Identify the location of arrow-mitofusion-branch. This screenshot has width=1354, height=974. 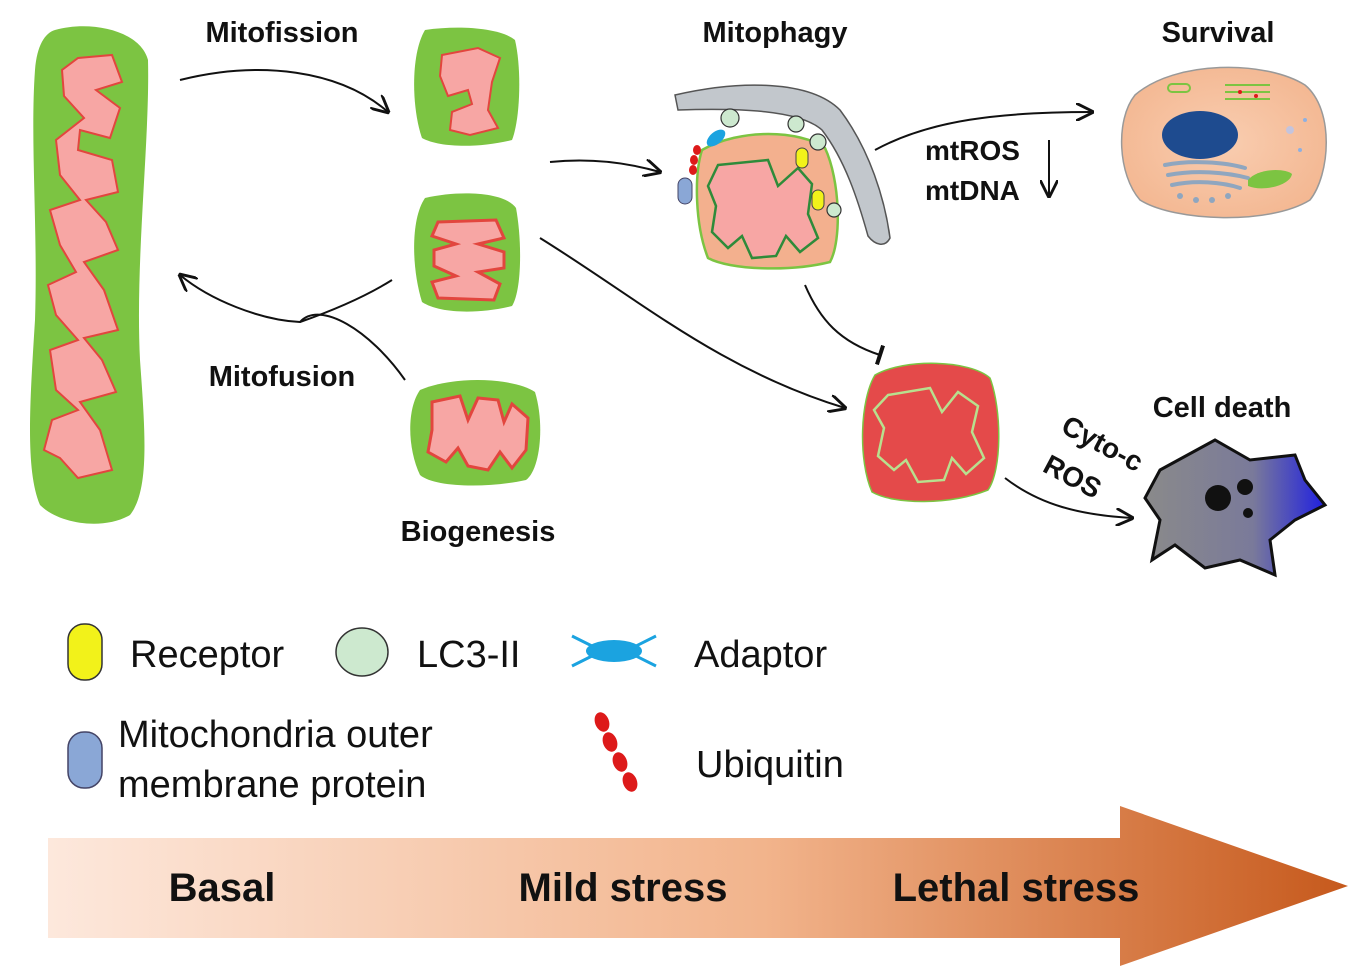
(346, 301).